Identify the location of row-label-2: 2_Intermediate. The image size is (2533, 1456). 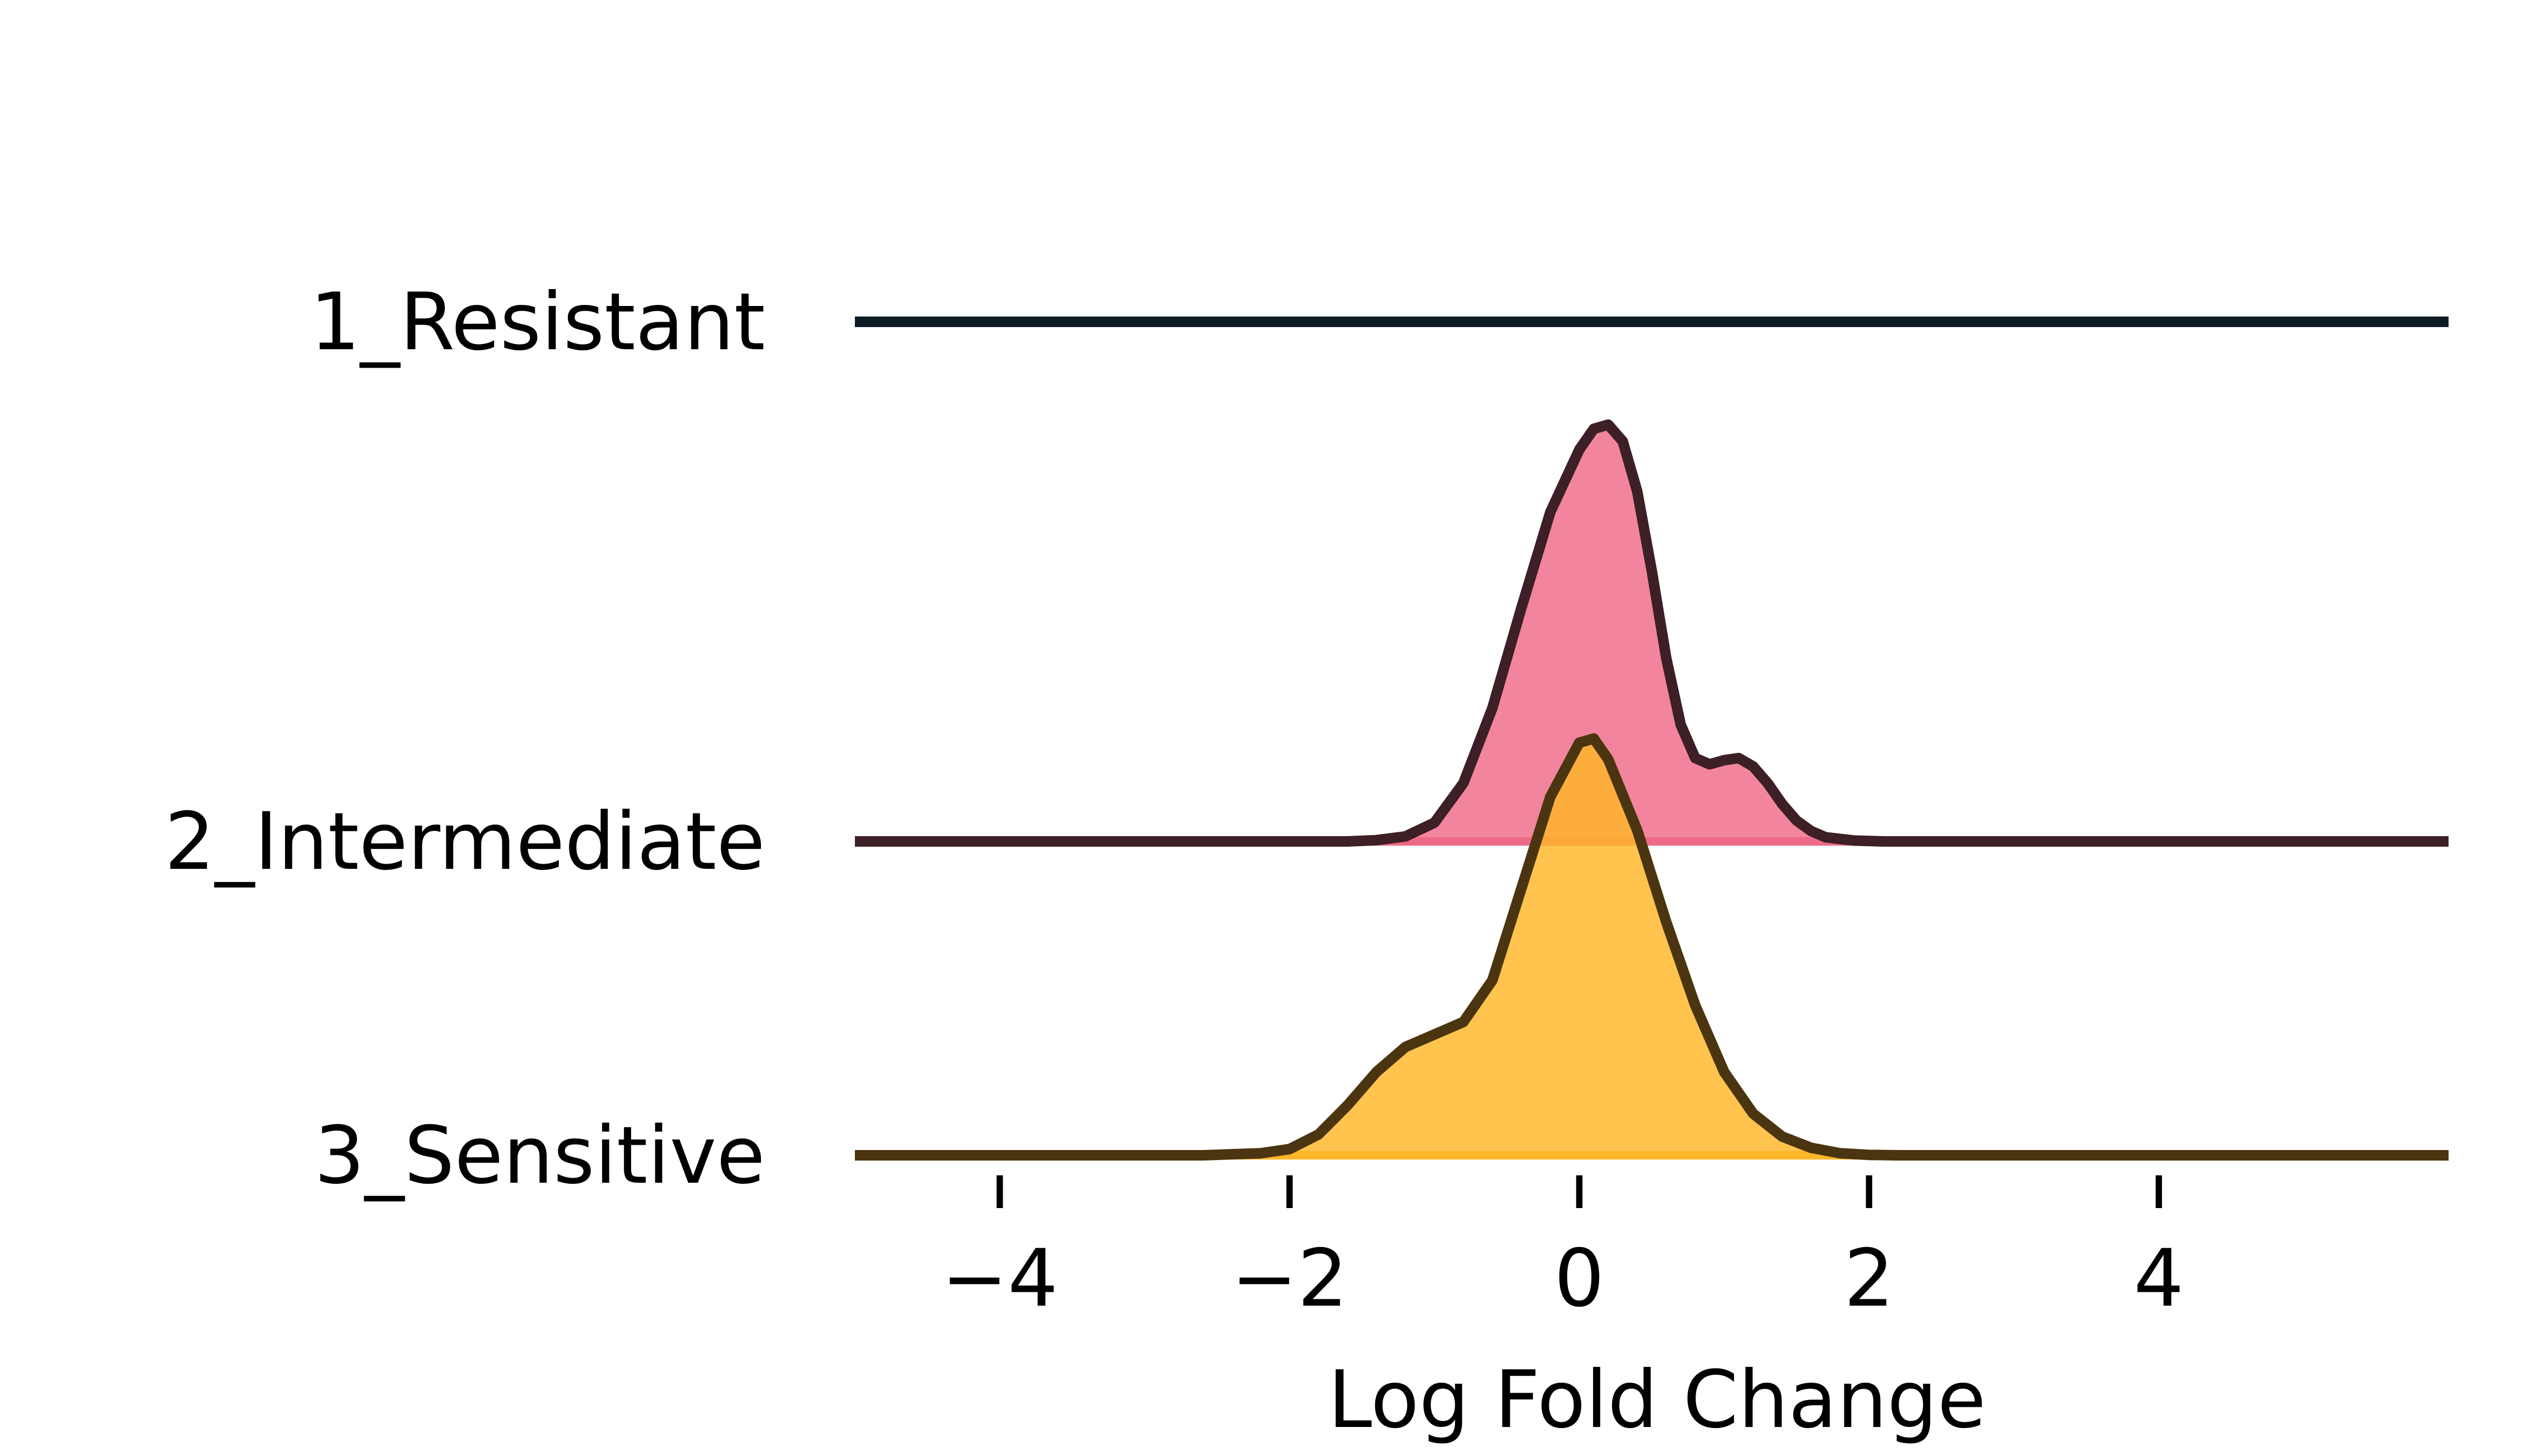
(465, 842).